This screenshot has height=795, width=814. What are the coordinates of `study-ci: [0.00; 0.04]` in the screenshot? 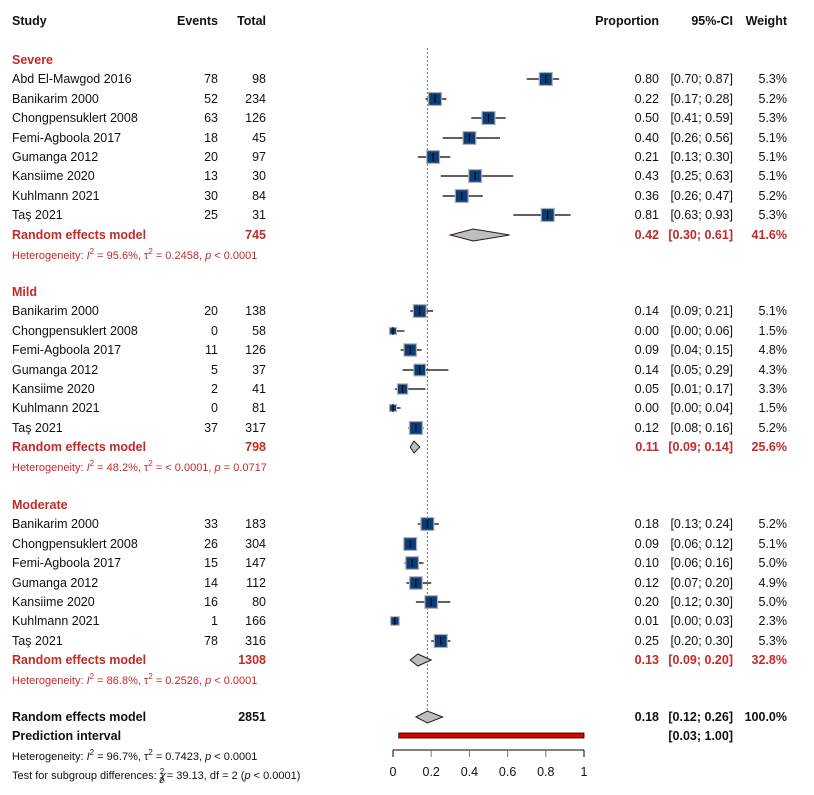 It's located at (701, 408).